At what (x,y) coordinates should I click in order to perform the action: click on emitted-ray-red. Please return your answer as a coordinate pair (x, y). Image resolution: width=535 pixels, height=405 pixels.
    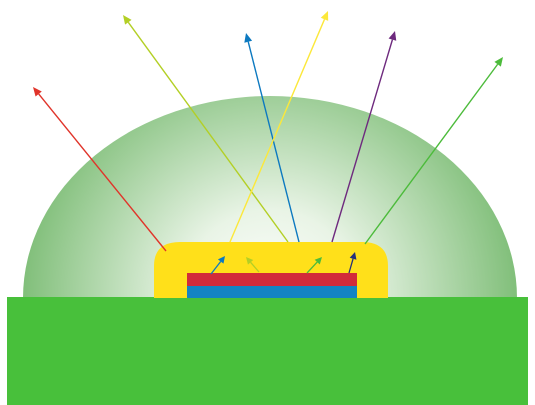
    Looking at the image, I should click on (100, 169).